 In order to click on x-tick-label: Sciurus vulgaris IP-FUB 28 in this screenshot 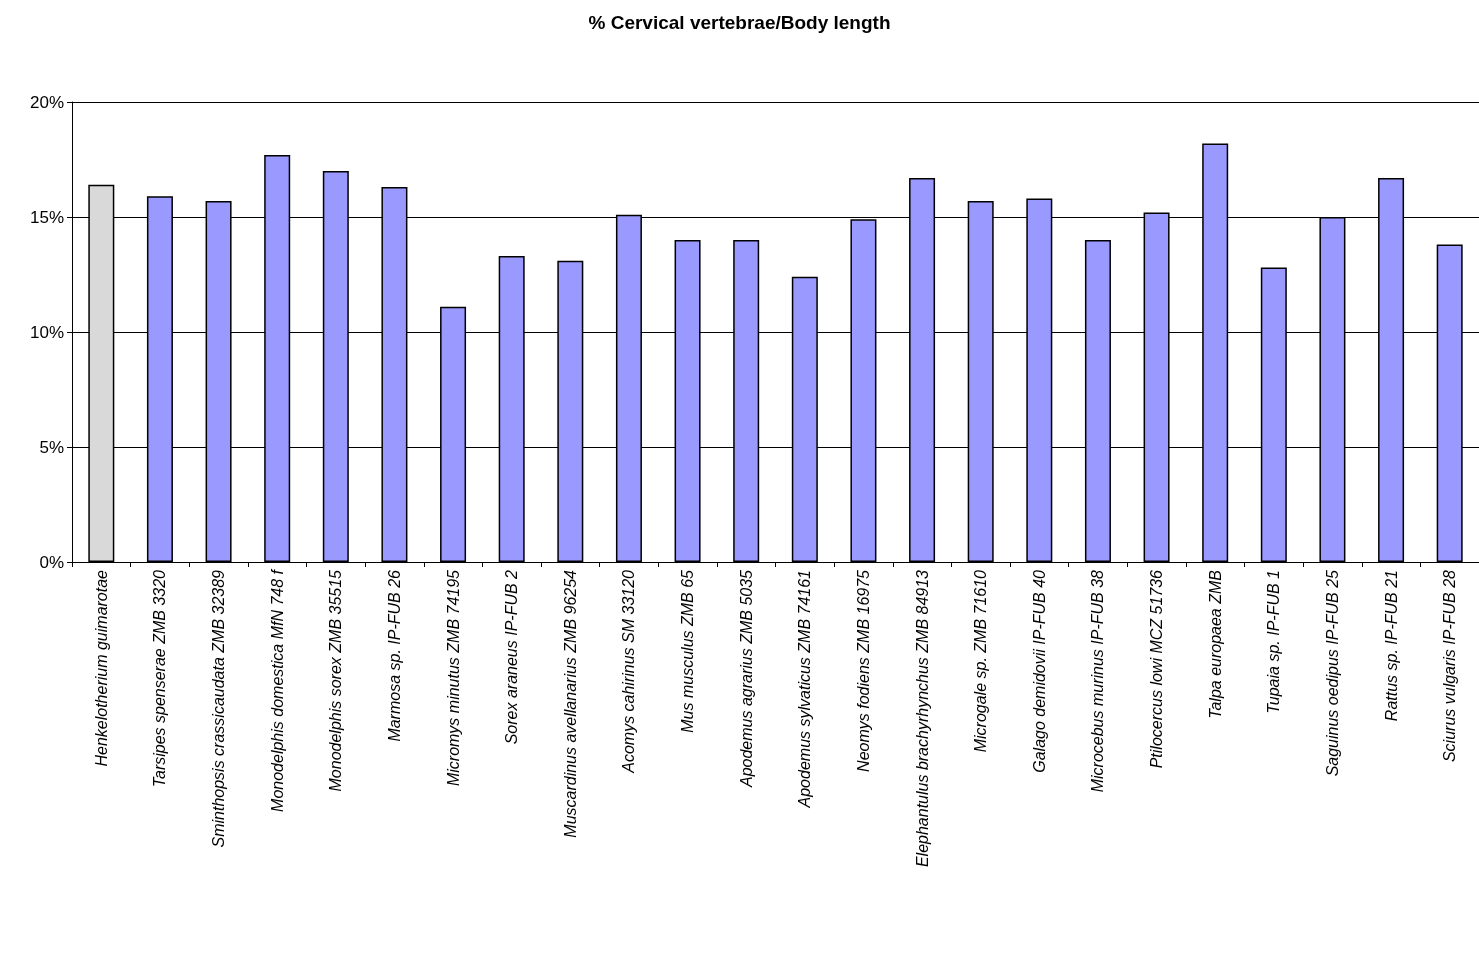, I will do `click(1450, 666)`.